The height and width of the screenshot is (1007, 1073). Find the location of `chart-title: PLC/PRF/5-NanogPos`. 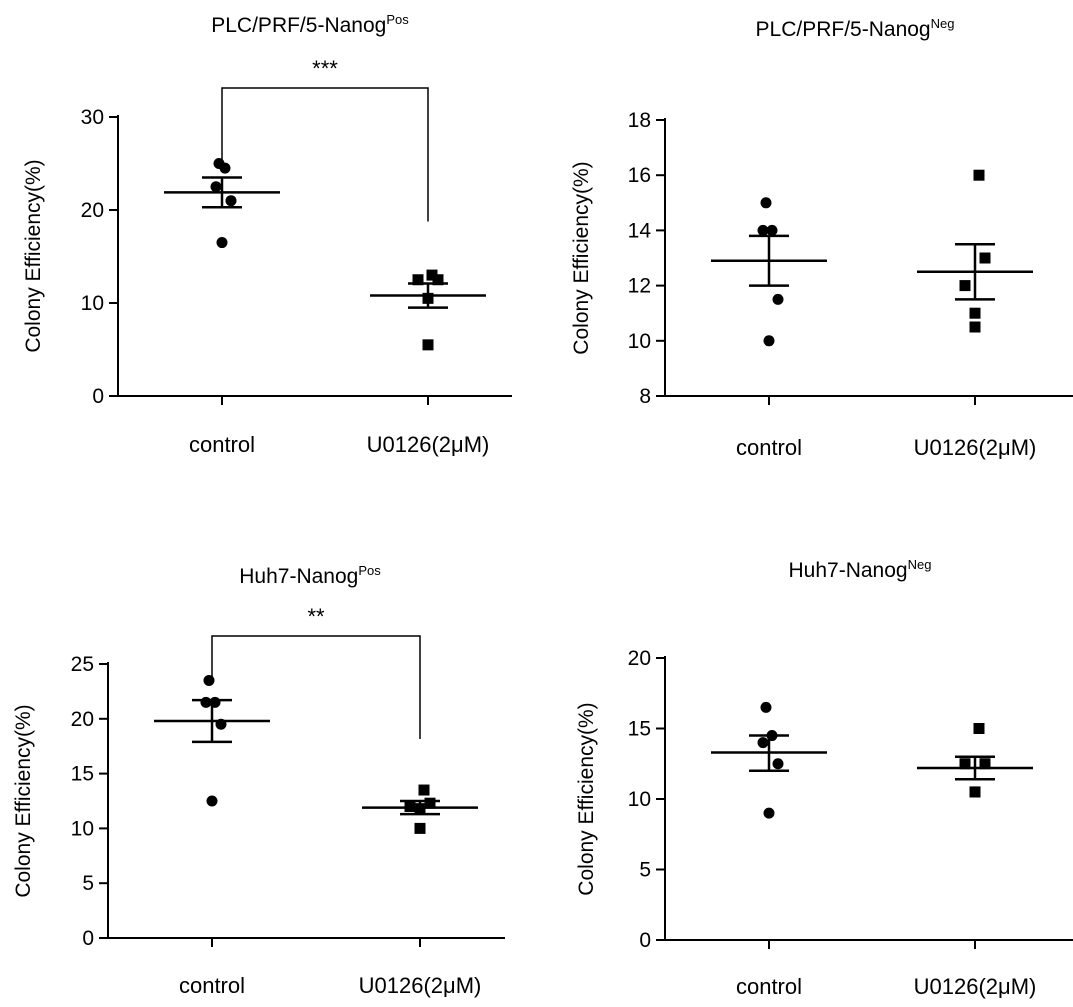

chart-title: PLC/PRF/5-NanogPos is located at coordinates (310, 24).